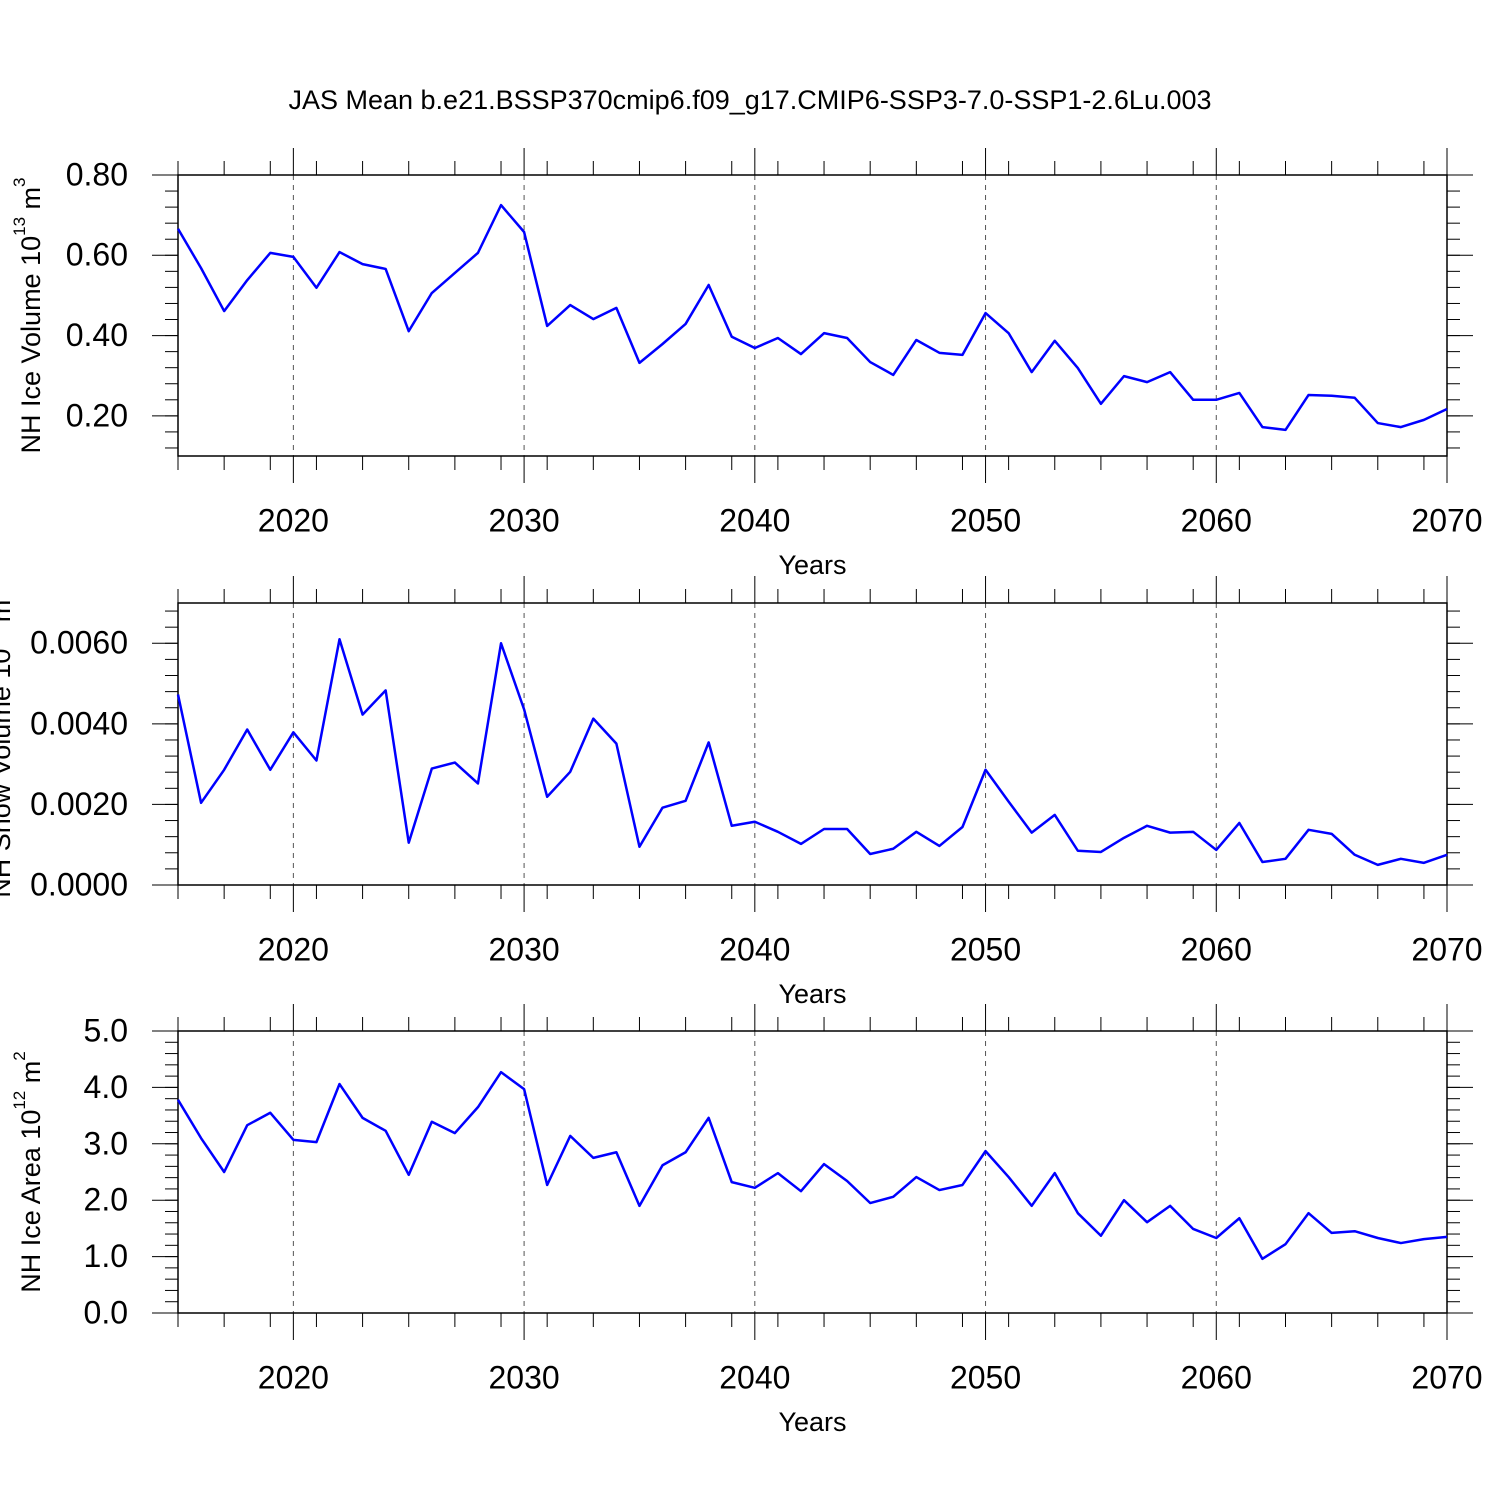 This screenshot has width=1500, height=1500. I want to click on y-axis-label-text: NH Snow Volume 10, so click(8, 773).